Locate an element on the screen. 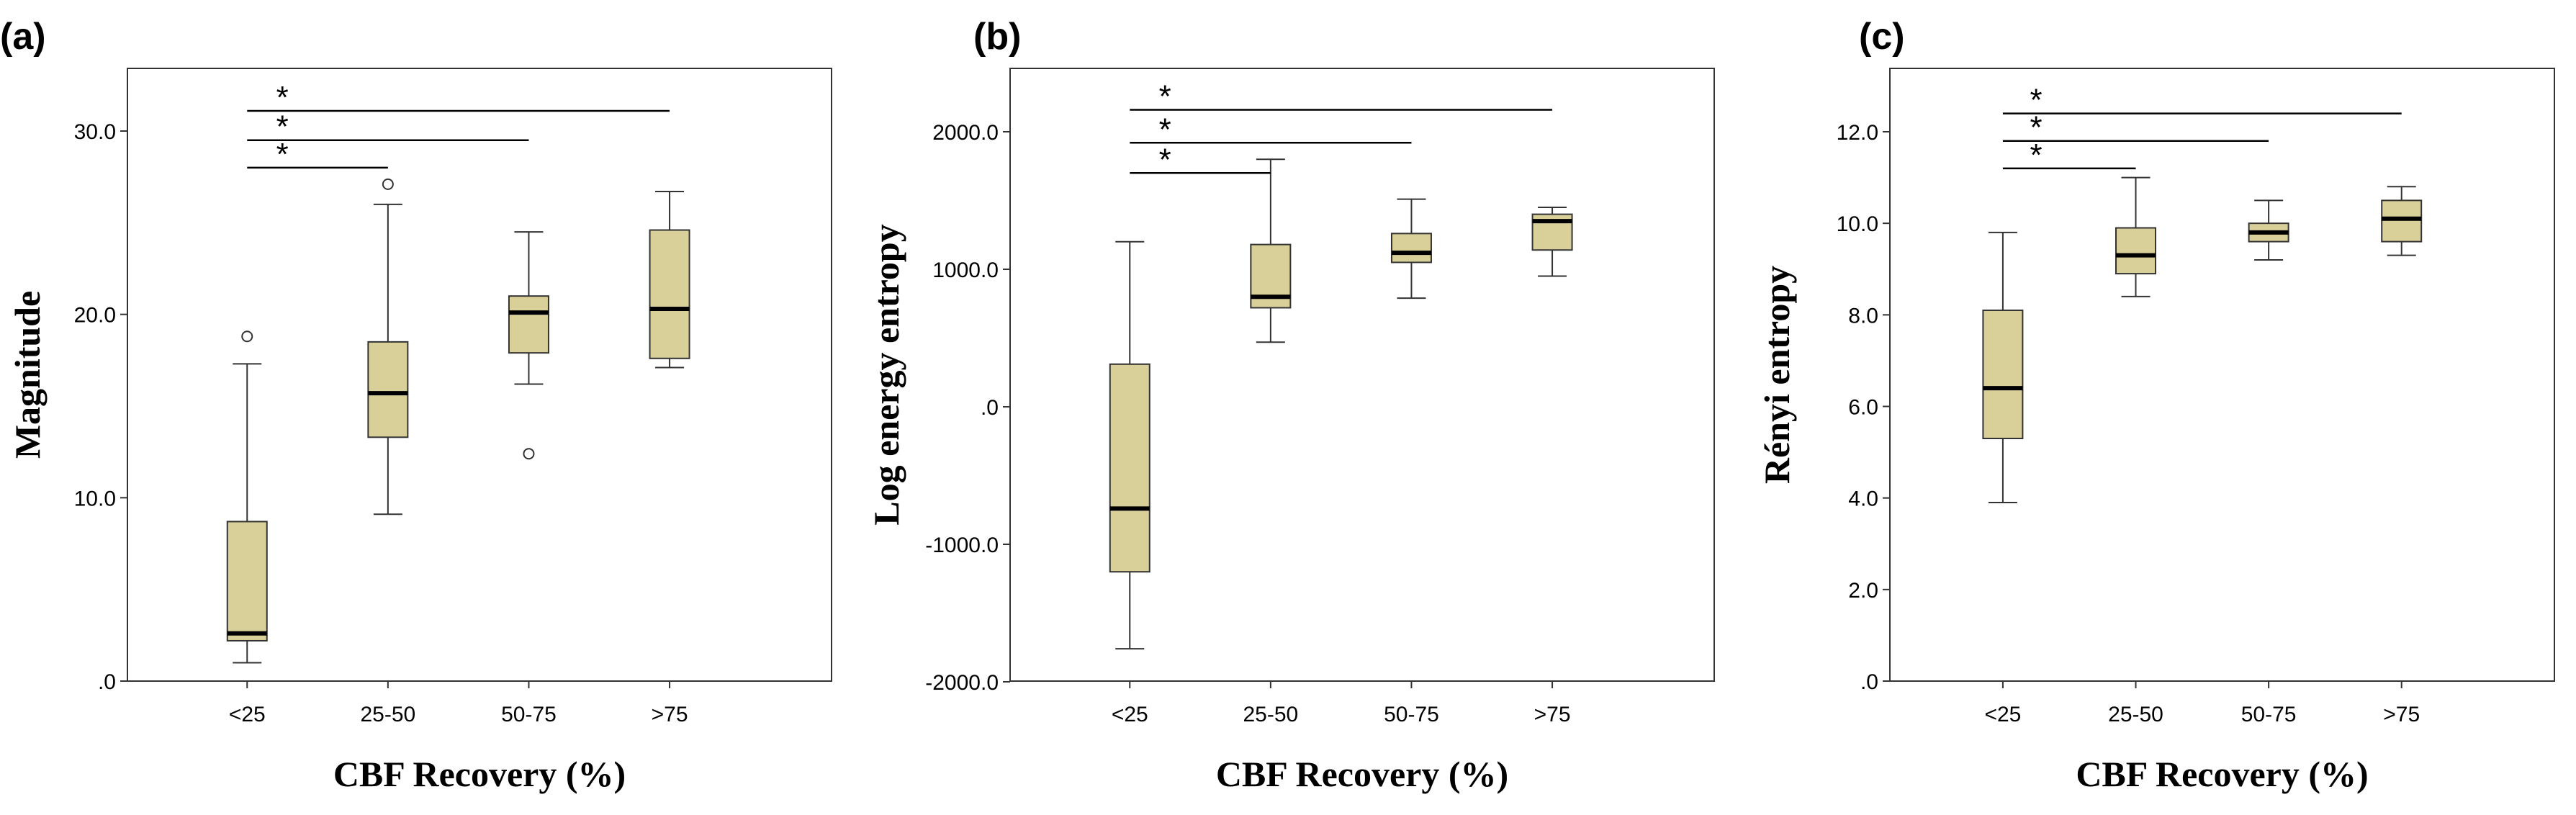 Image resolution: width=2576 pixels, height=815 pixels. y-tick-label: -2000.0 is located at coordinates (962, 683).